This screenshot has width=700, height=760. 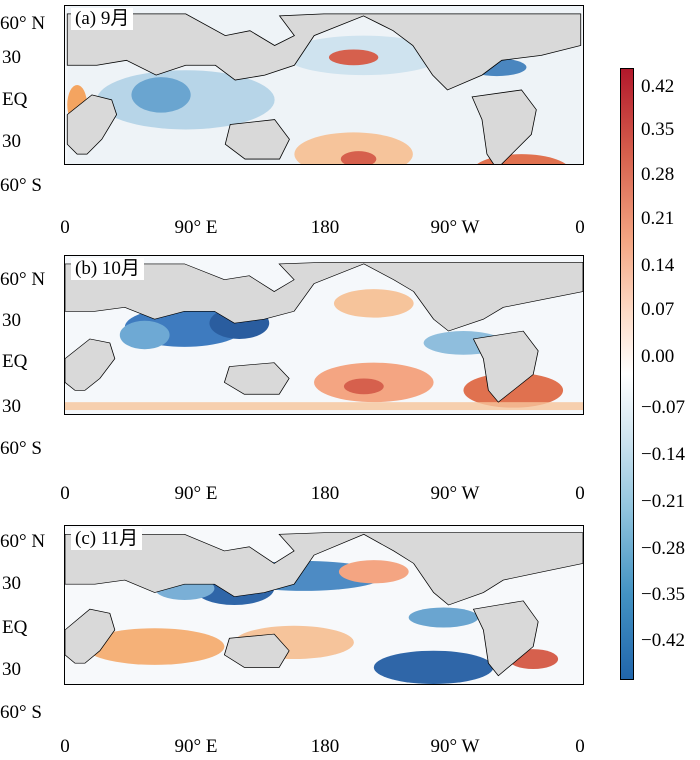 I want to click on colorbar-tick: −0.21, so click(x=663, y=501).